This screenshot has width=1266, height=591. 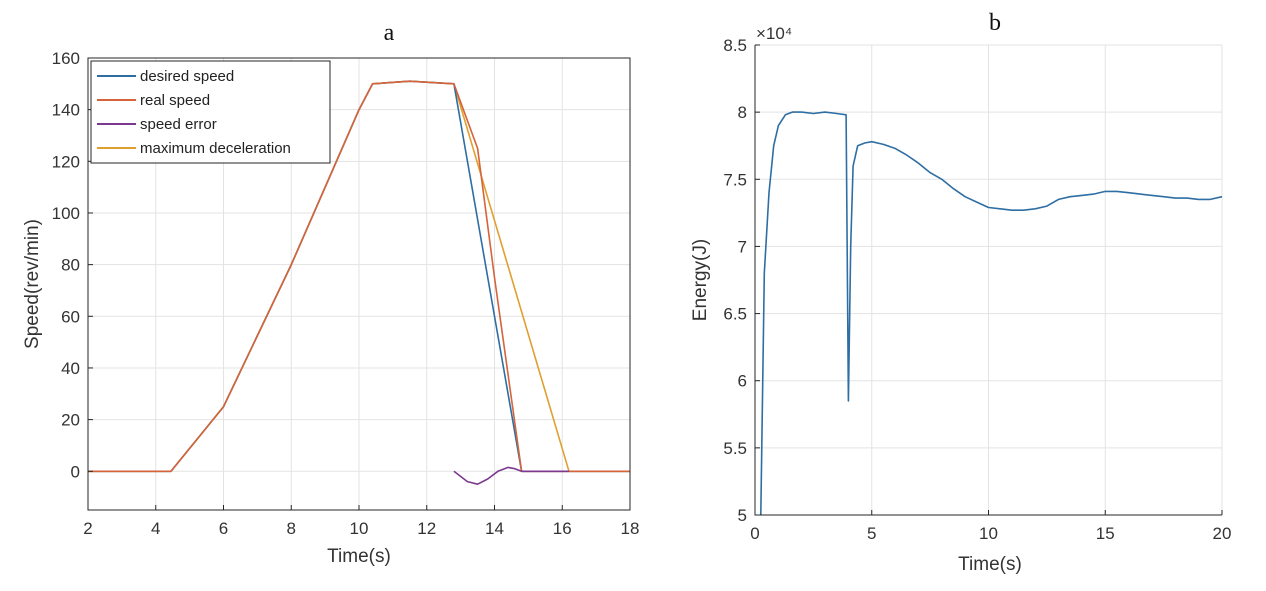 What do you see at coordinates (66, 58) in the screenshot?
I see `y-tick-label: 160` at bounding box center [66, 58].